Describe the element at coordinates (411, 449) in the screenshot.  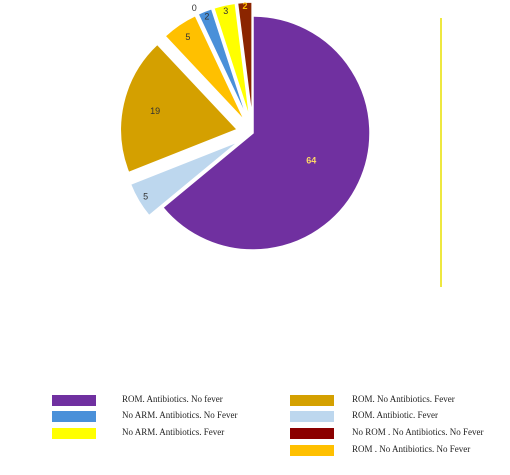
I see `legend-label: ROM . No Antibiotics. No Fever` at that location.